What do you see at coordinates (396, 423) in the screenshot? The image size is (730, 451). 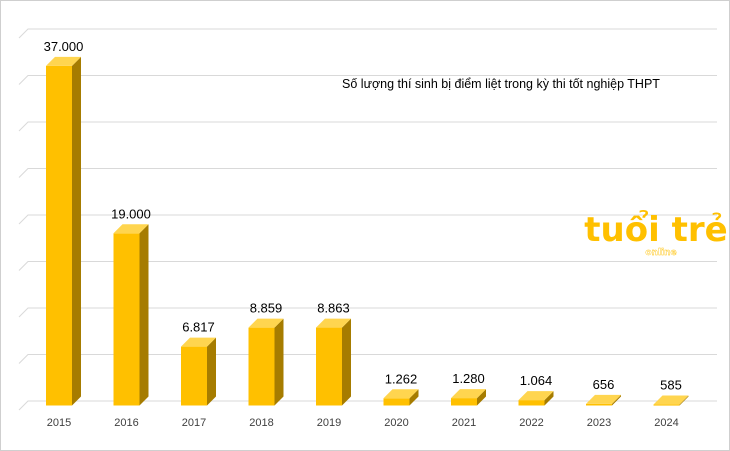 I see `x-tick-2020: 2020` at bounding box center [396, 423].